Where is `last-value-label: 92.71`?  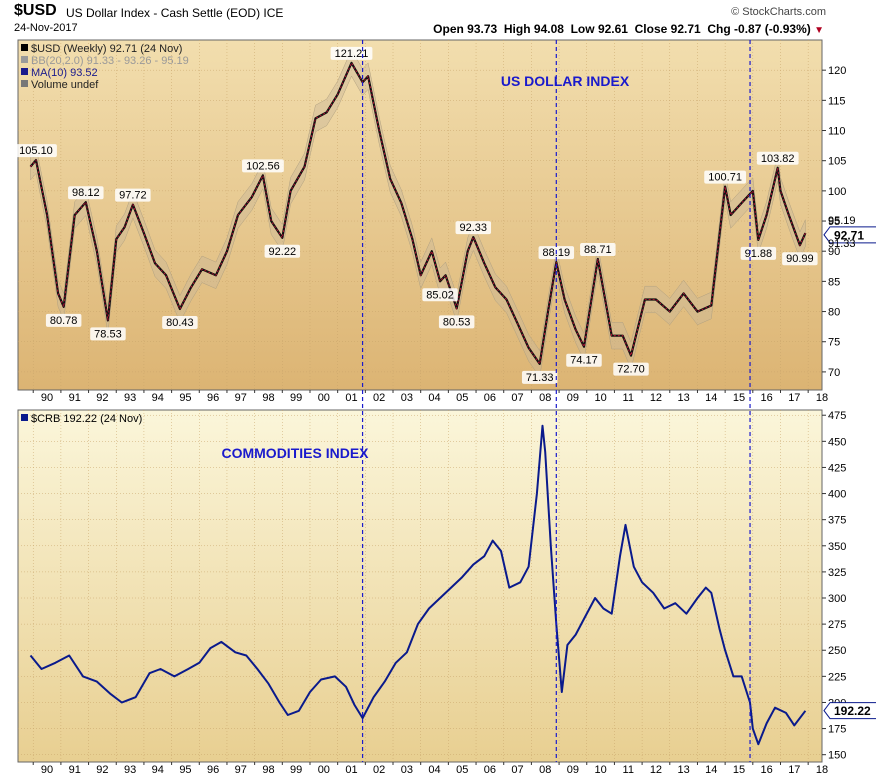 last-value-label: 92.71 is located at coordinates (849, 235).